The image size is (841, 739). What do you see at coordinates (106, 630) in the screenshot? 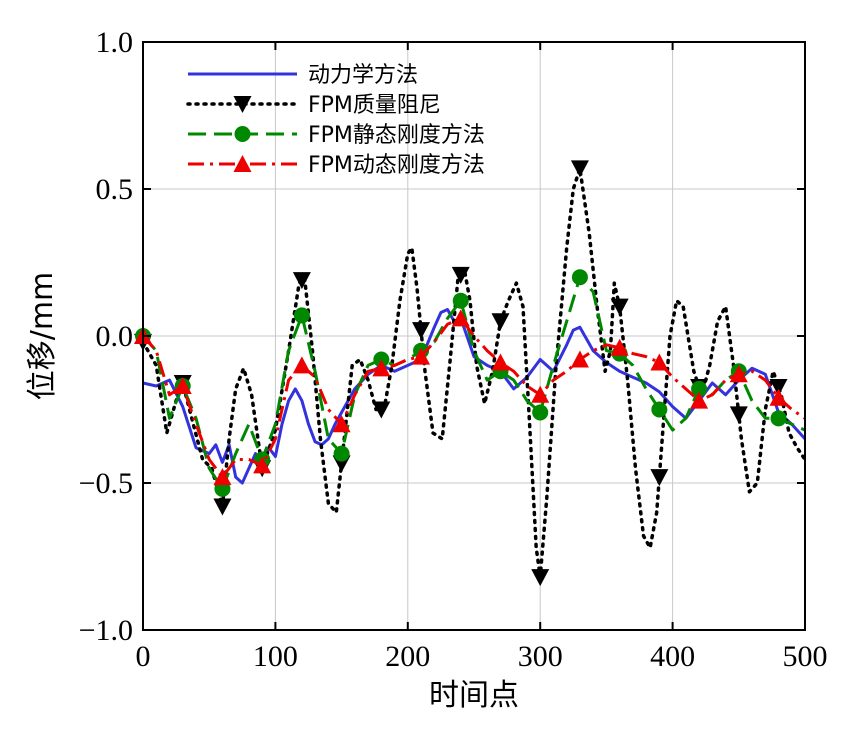
I see `y-tick-label: −1.0` at bounding box center [106, 630].